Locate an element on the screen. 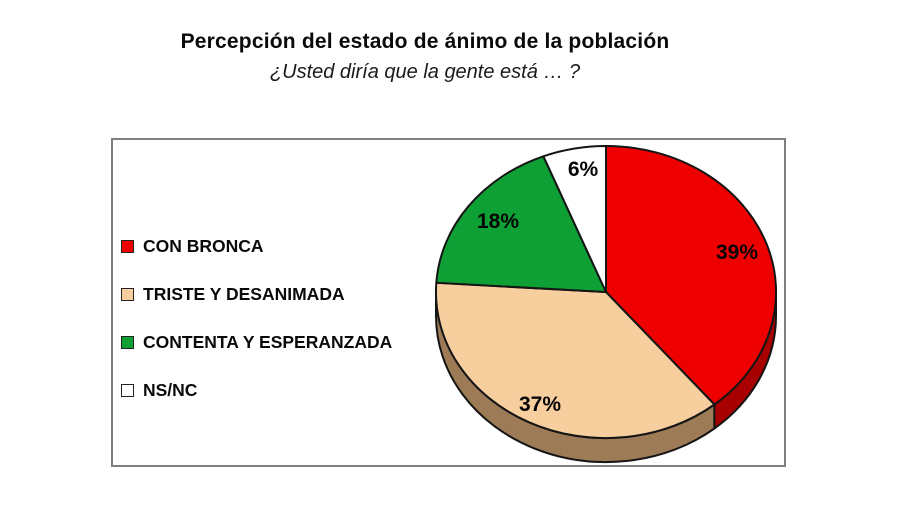 The image size is (900, 505). legend-swatch-white-icon is located at coordinates (127, 390).